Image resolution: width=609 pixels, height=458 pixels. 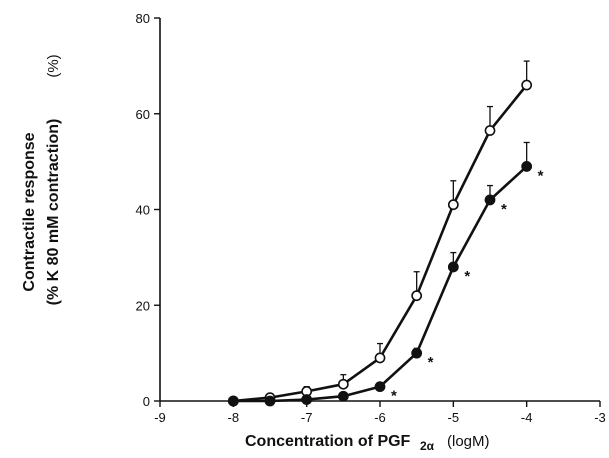 What do you see at coordinates (143, 18) in the screenshot?
I see `y-tick-label: 80` at bounding box center [143, 18].